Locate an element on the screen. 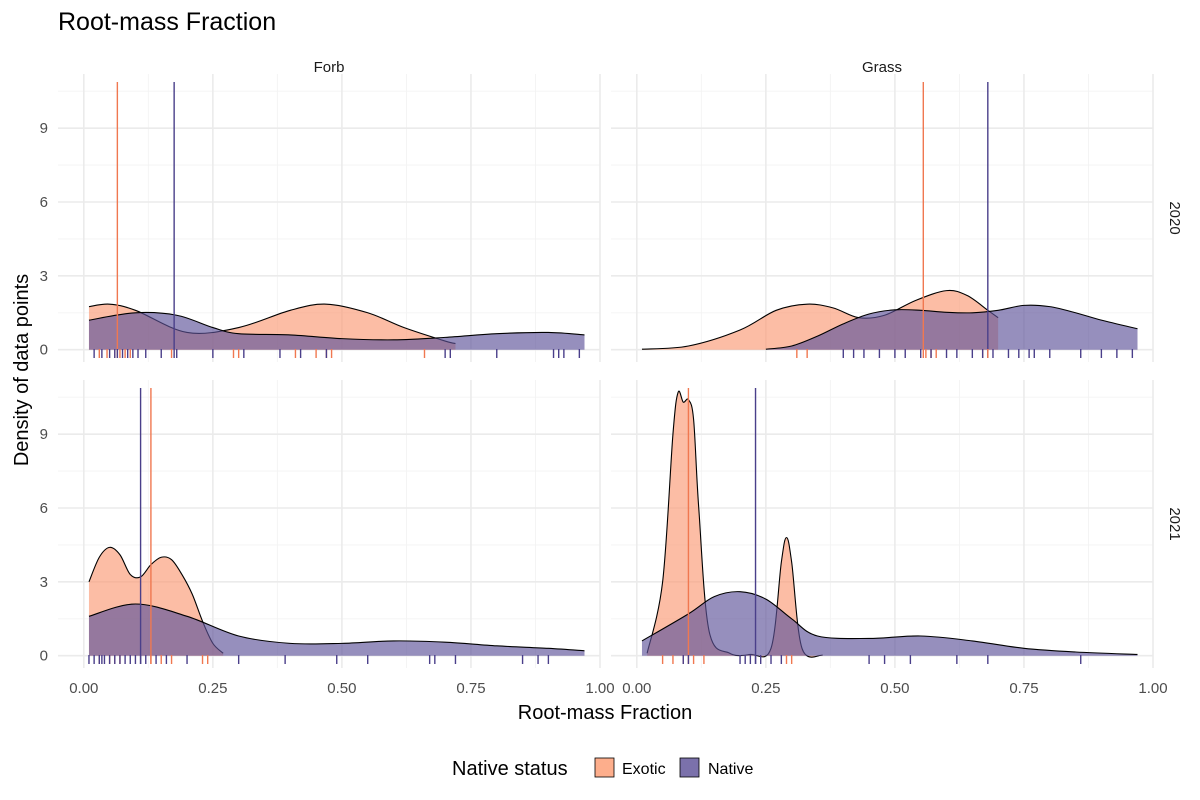 This screenshot has width=1200, height=800. legend-key-exotic is located at coordinates (604, 767).